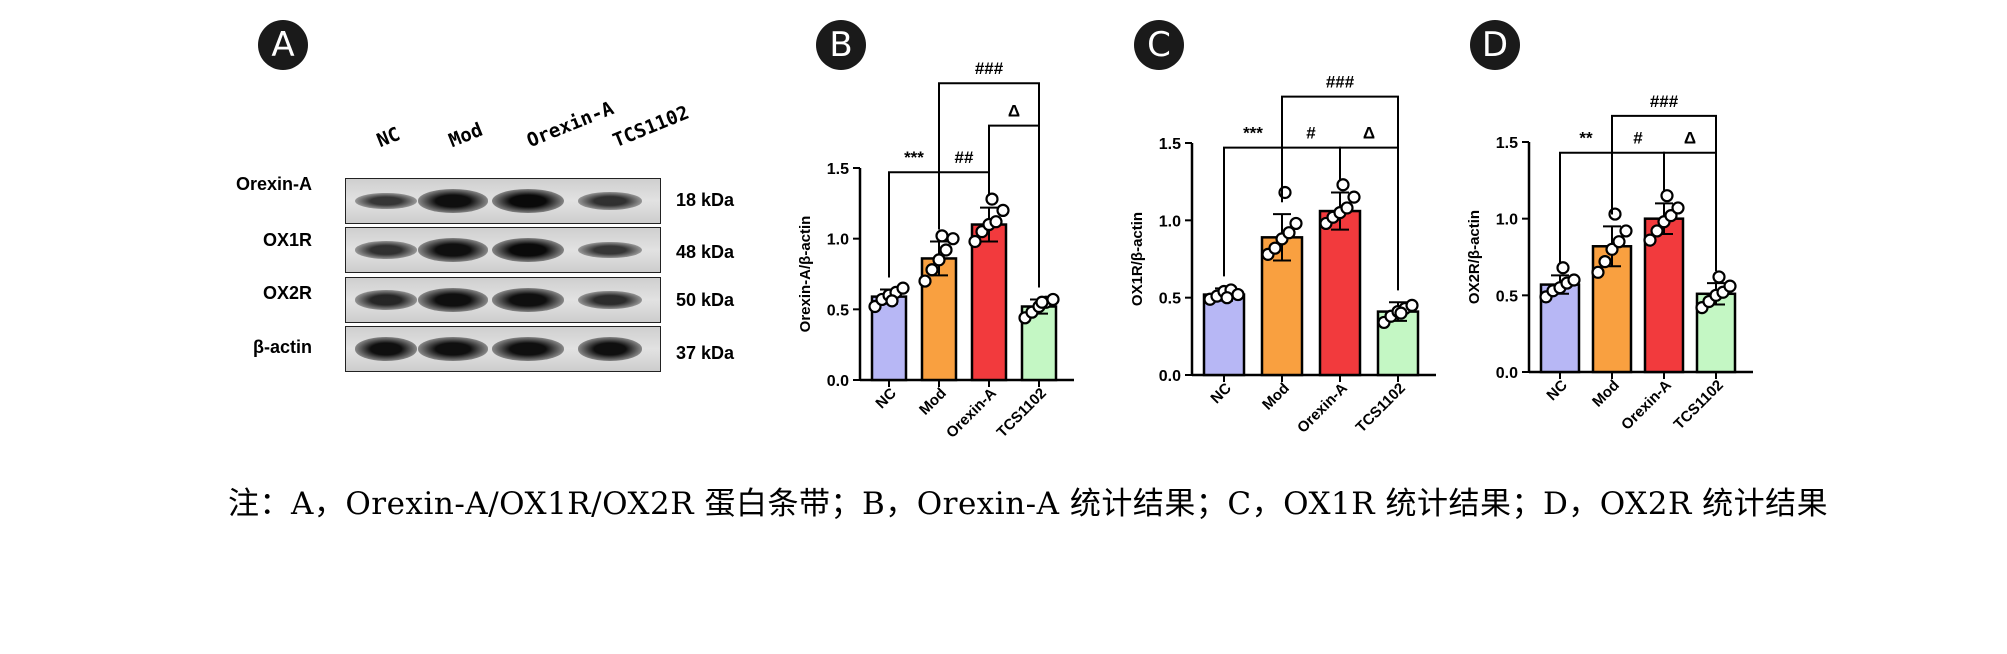 Image resolution: width=2007 pixels, height=654 pixels. Describe the element at coordinates (1474, 257) in the screenshot. I see `y-axis-label: OX2R/β-actin` at that location.